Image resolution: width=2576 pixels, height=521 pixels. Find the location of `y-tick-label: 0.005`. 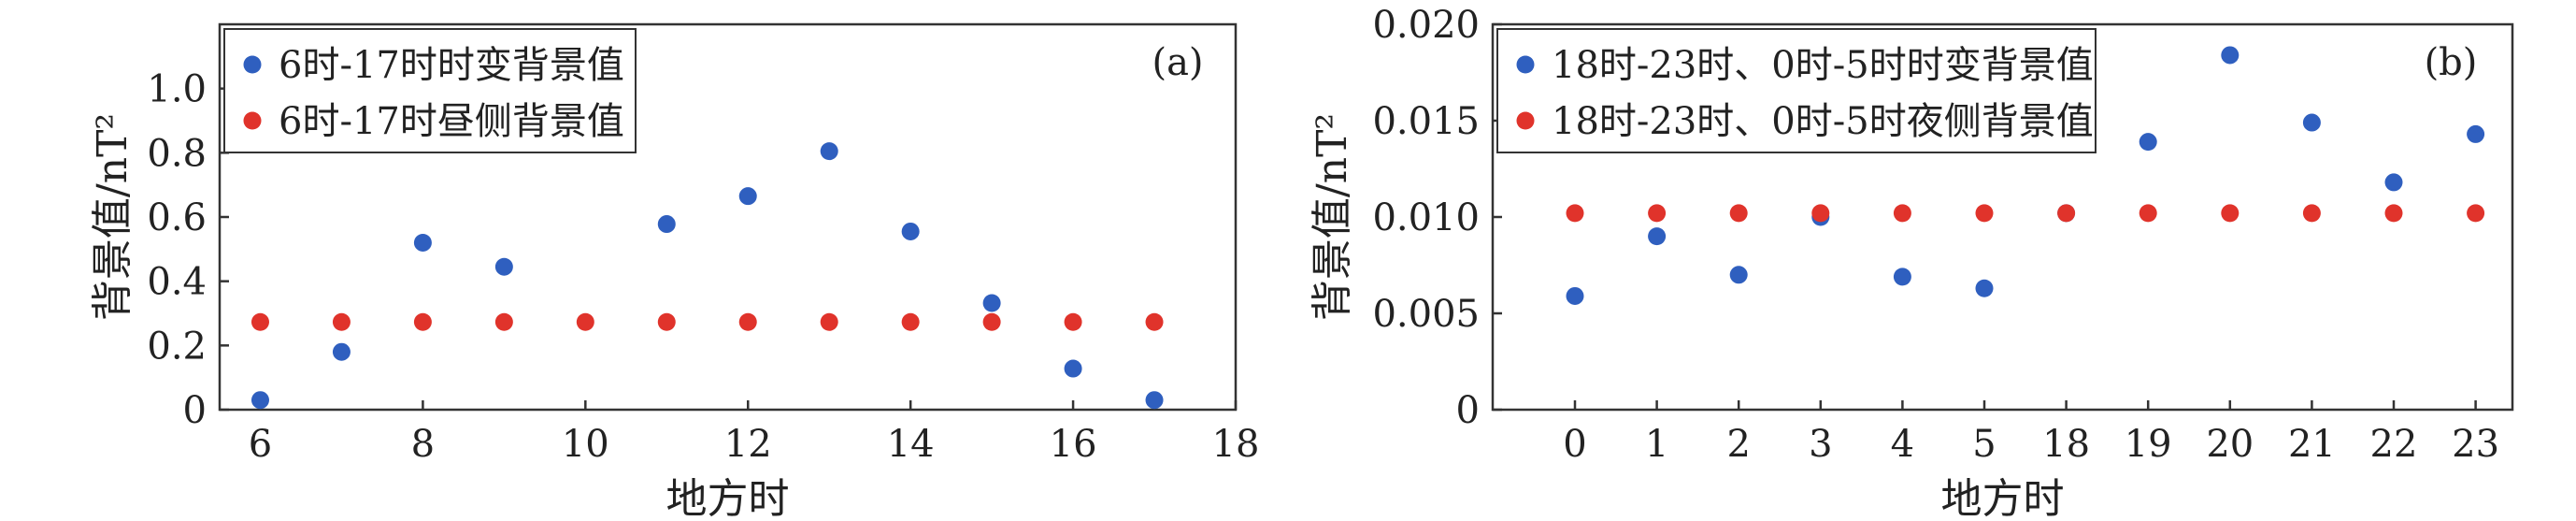

y-tick-label: 0.005 is located at coordinates (1426, 314).